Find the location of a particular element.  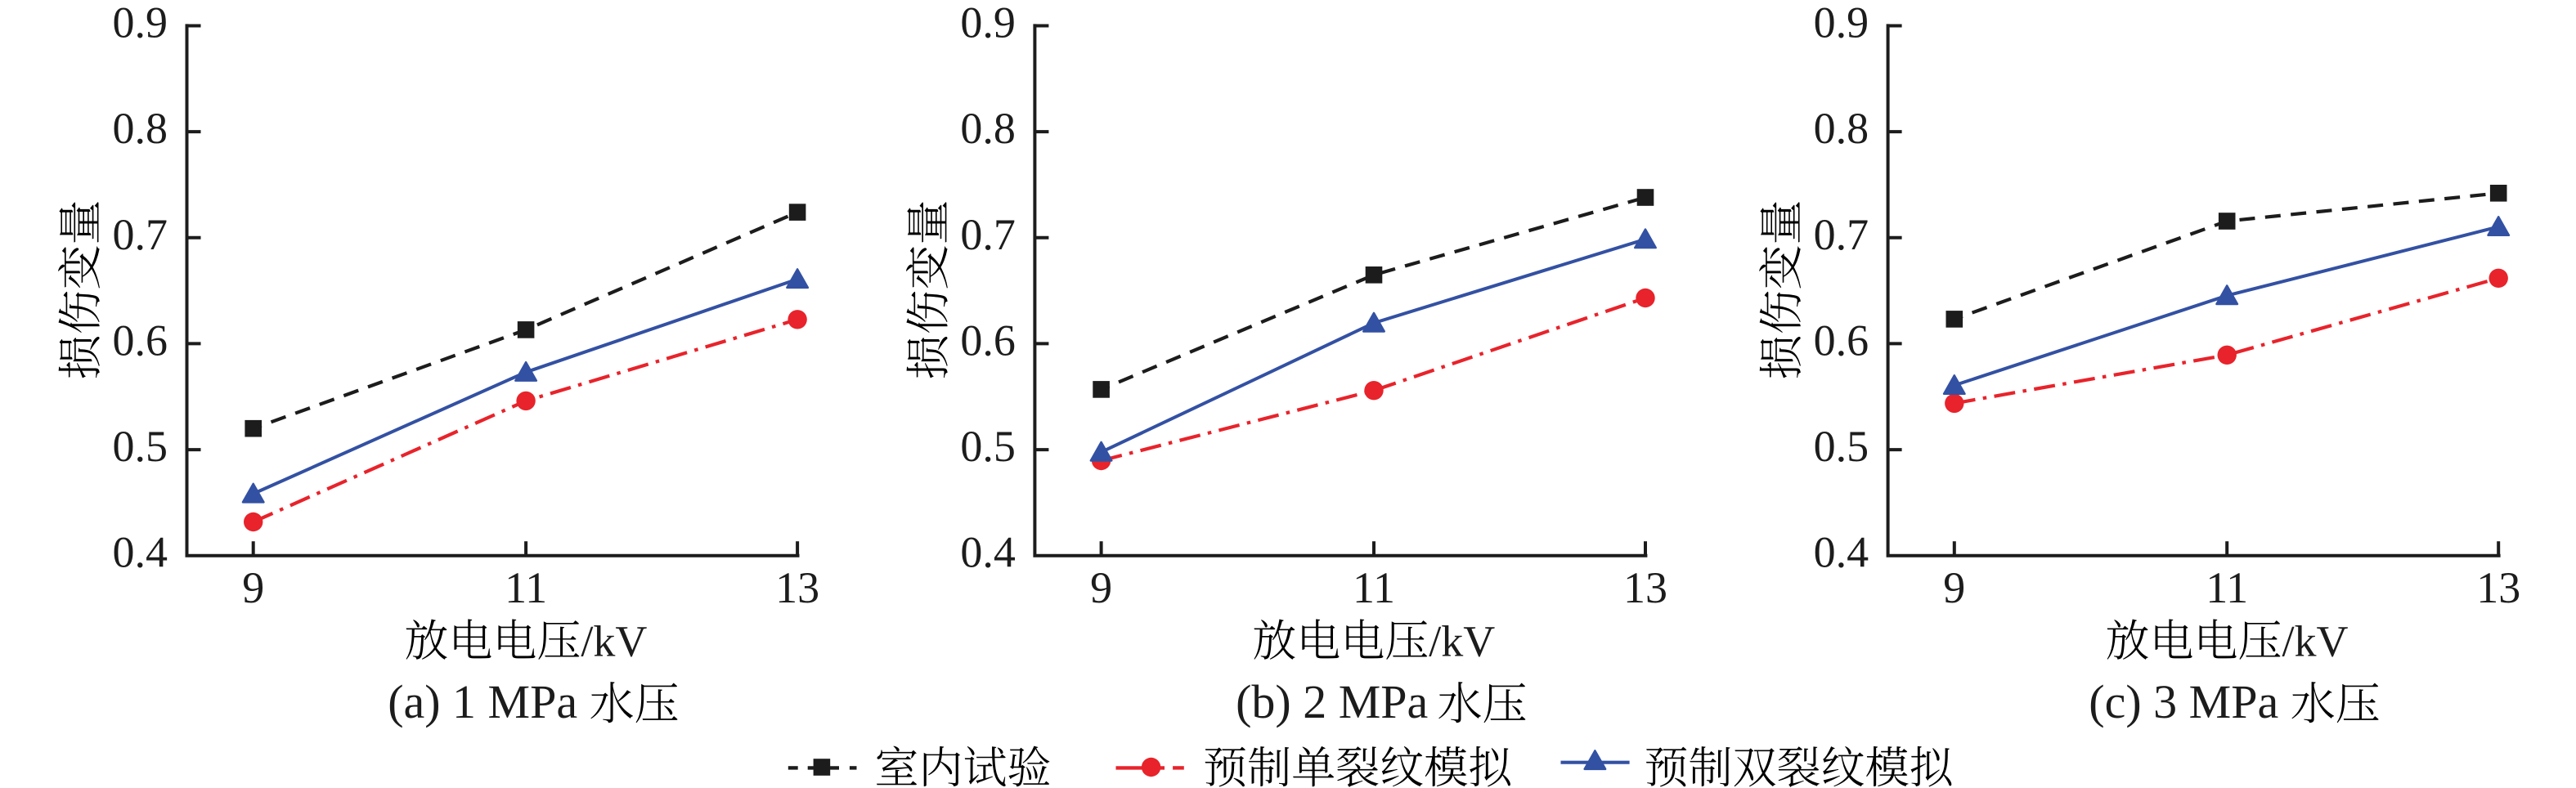

svg-text: (a) 1 MPa is located at coordinates (483, 701).